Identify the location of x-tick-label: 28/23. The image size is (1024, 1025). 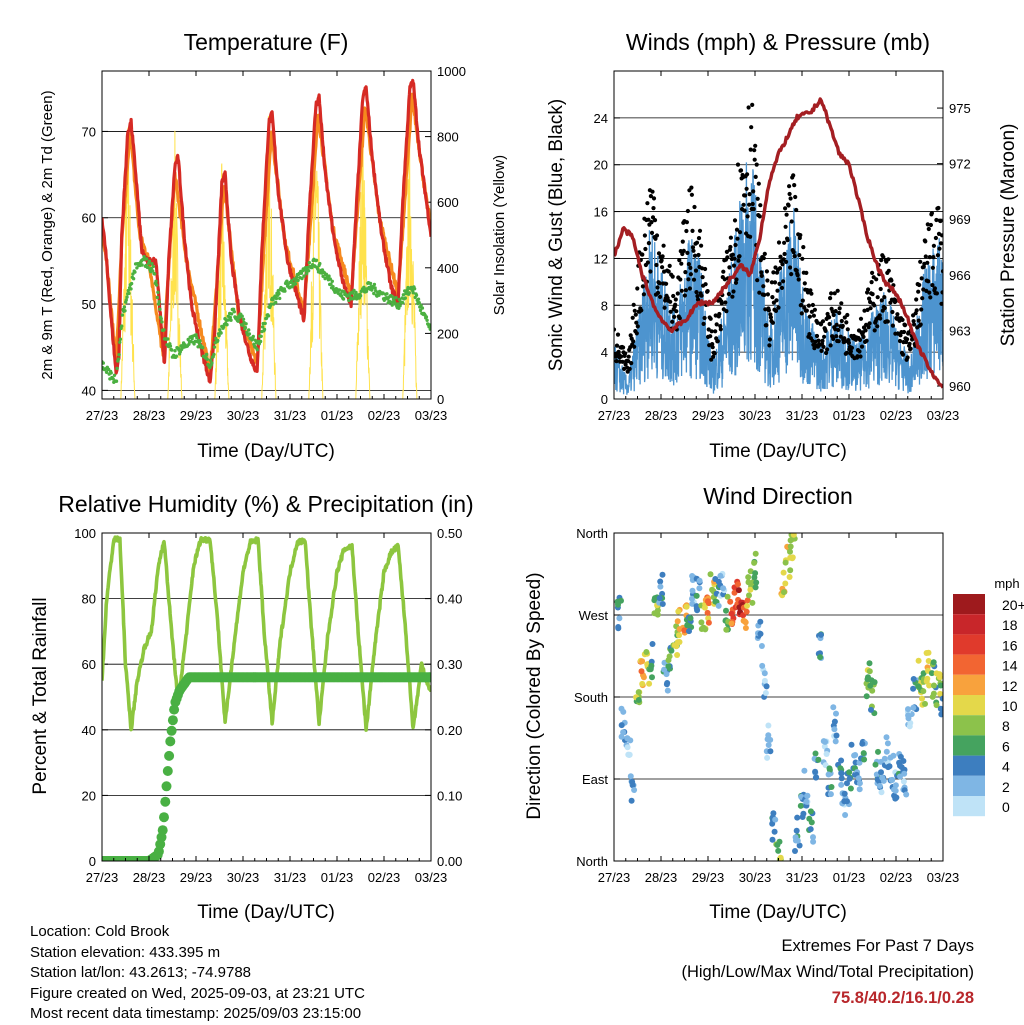
(661, 415).